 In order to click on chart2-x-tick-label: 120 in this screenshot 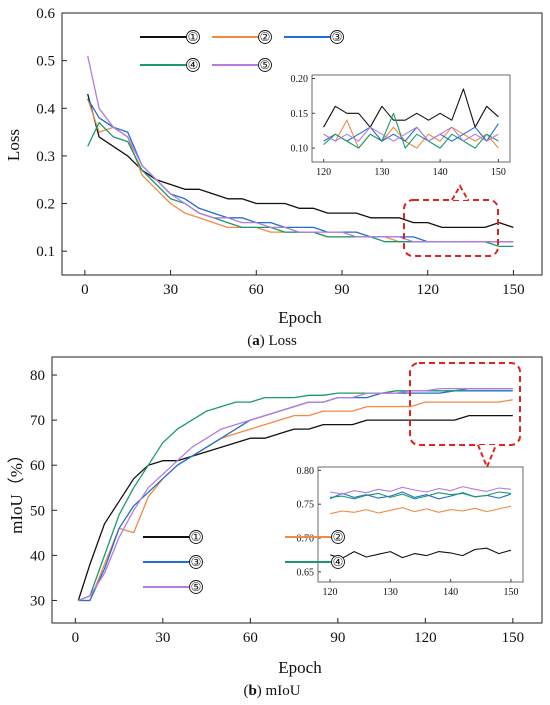, I will do `click(425, 638)`.